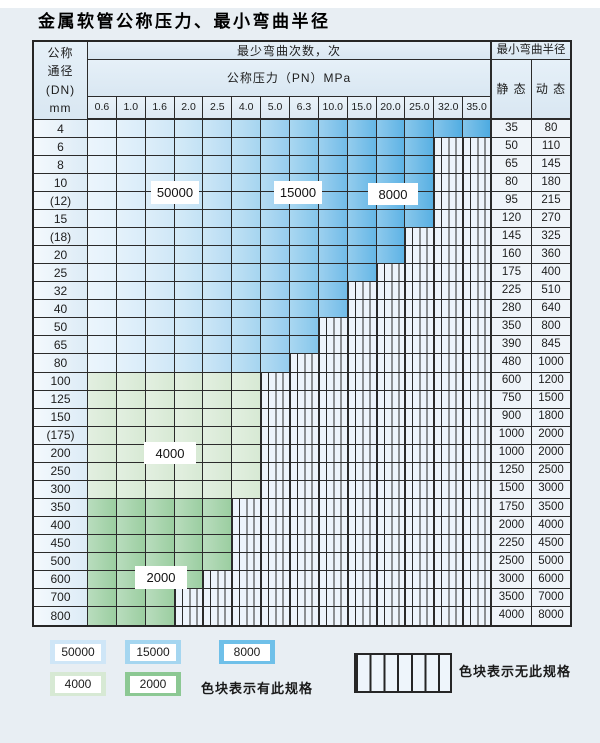 The width and height of the screenshot is (600, 743). Describe the element at coordinates (61, 489) in the screenshot. I see `dn-cell: 300` at that location.